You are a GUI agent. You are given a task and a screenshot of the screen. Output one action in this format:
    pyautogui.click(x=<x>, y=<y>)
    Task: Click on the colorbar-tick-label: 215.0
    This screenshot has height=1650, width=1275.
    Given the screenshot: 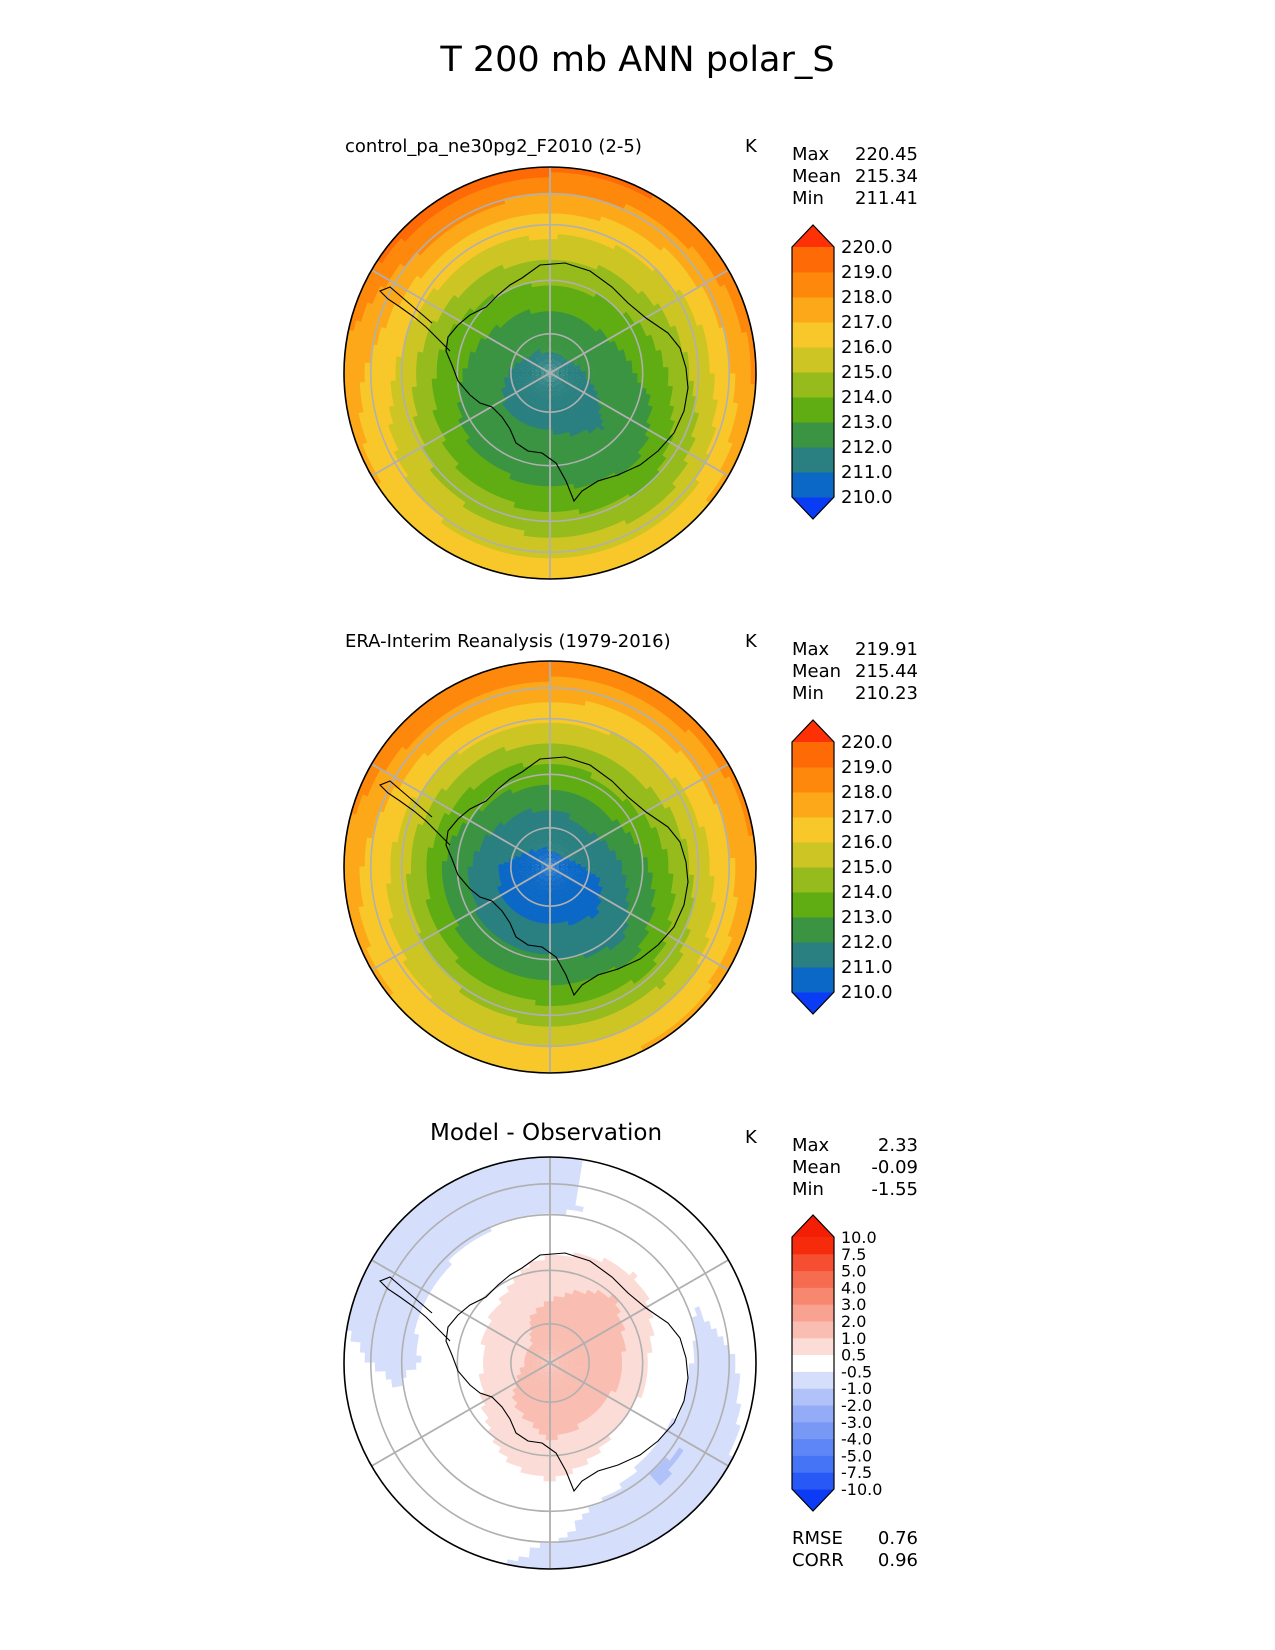 What is the action you would take?
    pyautogui.click(x=867, y=372)
    